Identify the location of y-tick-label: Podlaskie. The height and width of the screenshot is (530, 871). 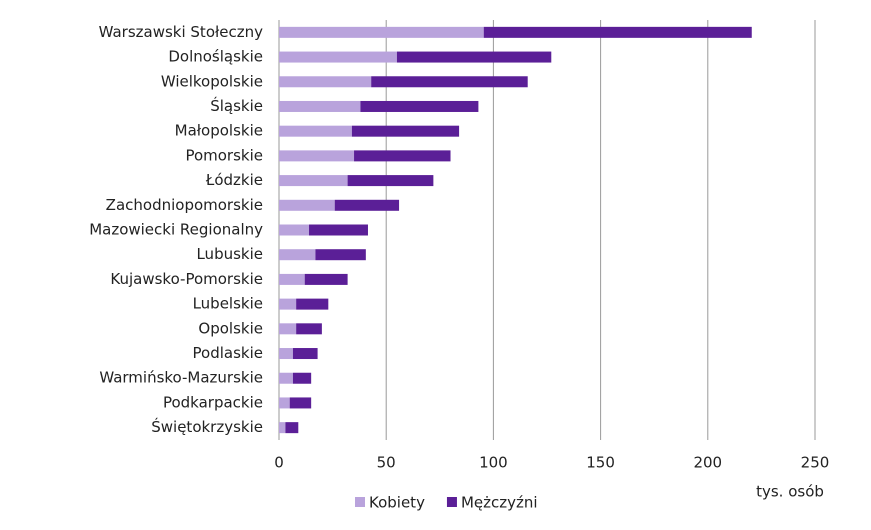
(228, 353).